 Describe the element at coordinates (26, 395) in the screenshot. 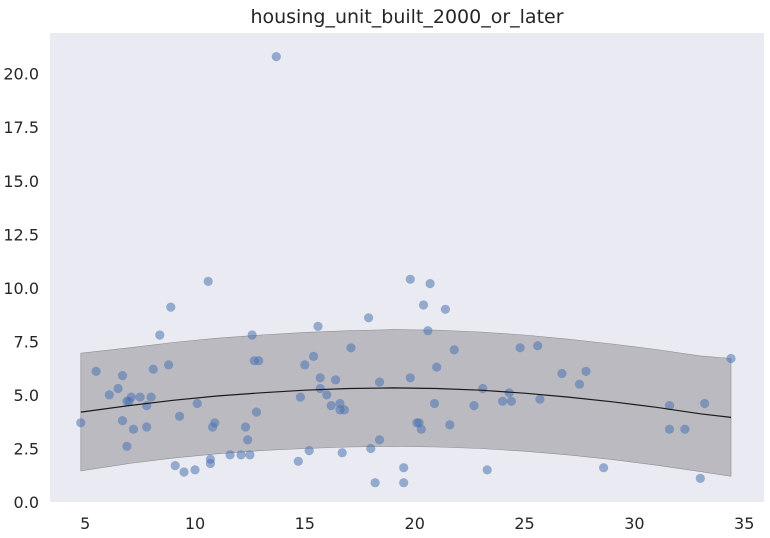

I see `y-tick-label: 5.0` at that location.